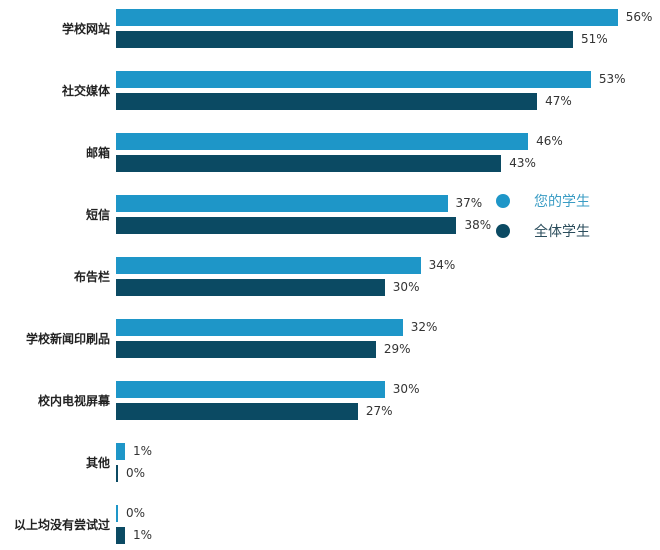  What do you see at coordinates (442, 265) in the screenshot?
I see `value-label: 34%` at bounding box center [442, 265].